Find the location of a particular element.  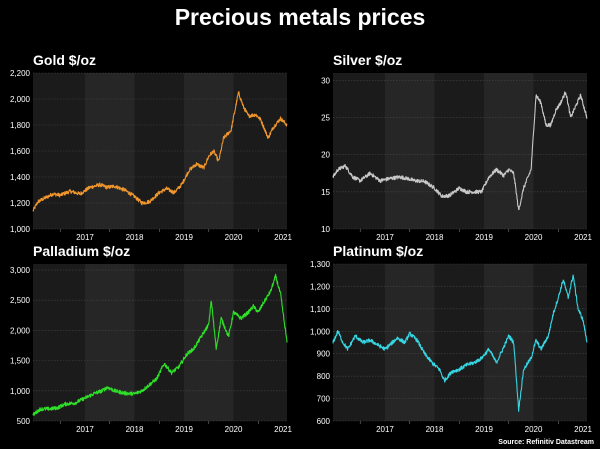

gold-y-tick-label: 1,200 is located at coordinates (20, 203).